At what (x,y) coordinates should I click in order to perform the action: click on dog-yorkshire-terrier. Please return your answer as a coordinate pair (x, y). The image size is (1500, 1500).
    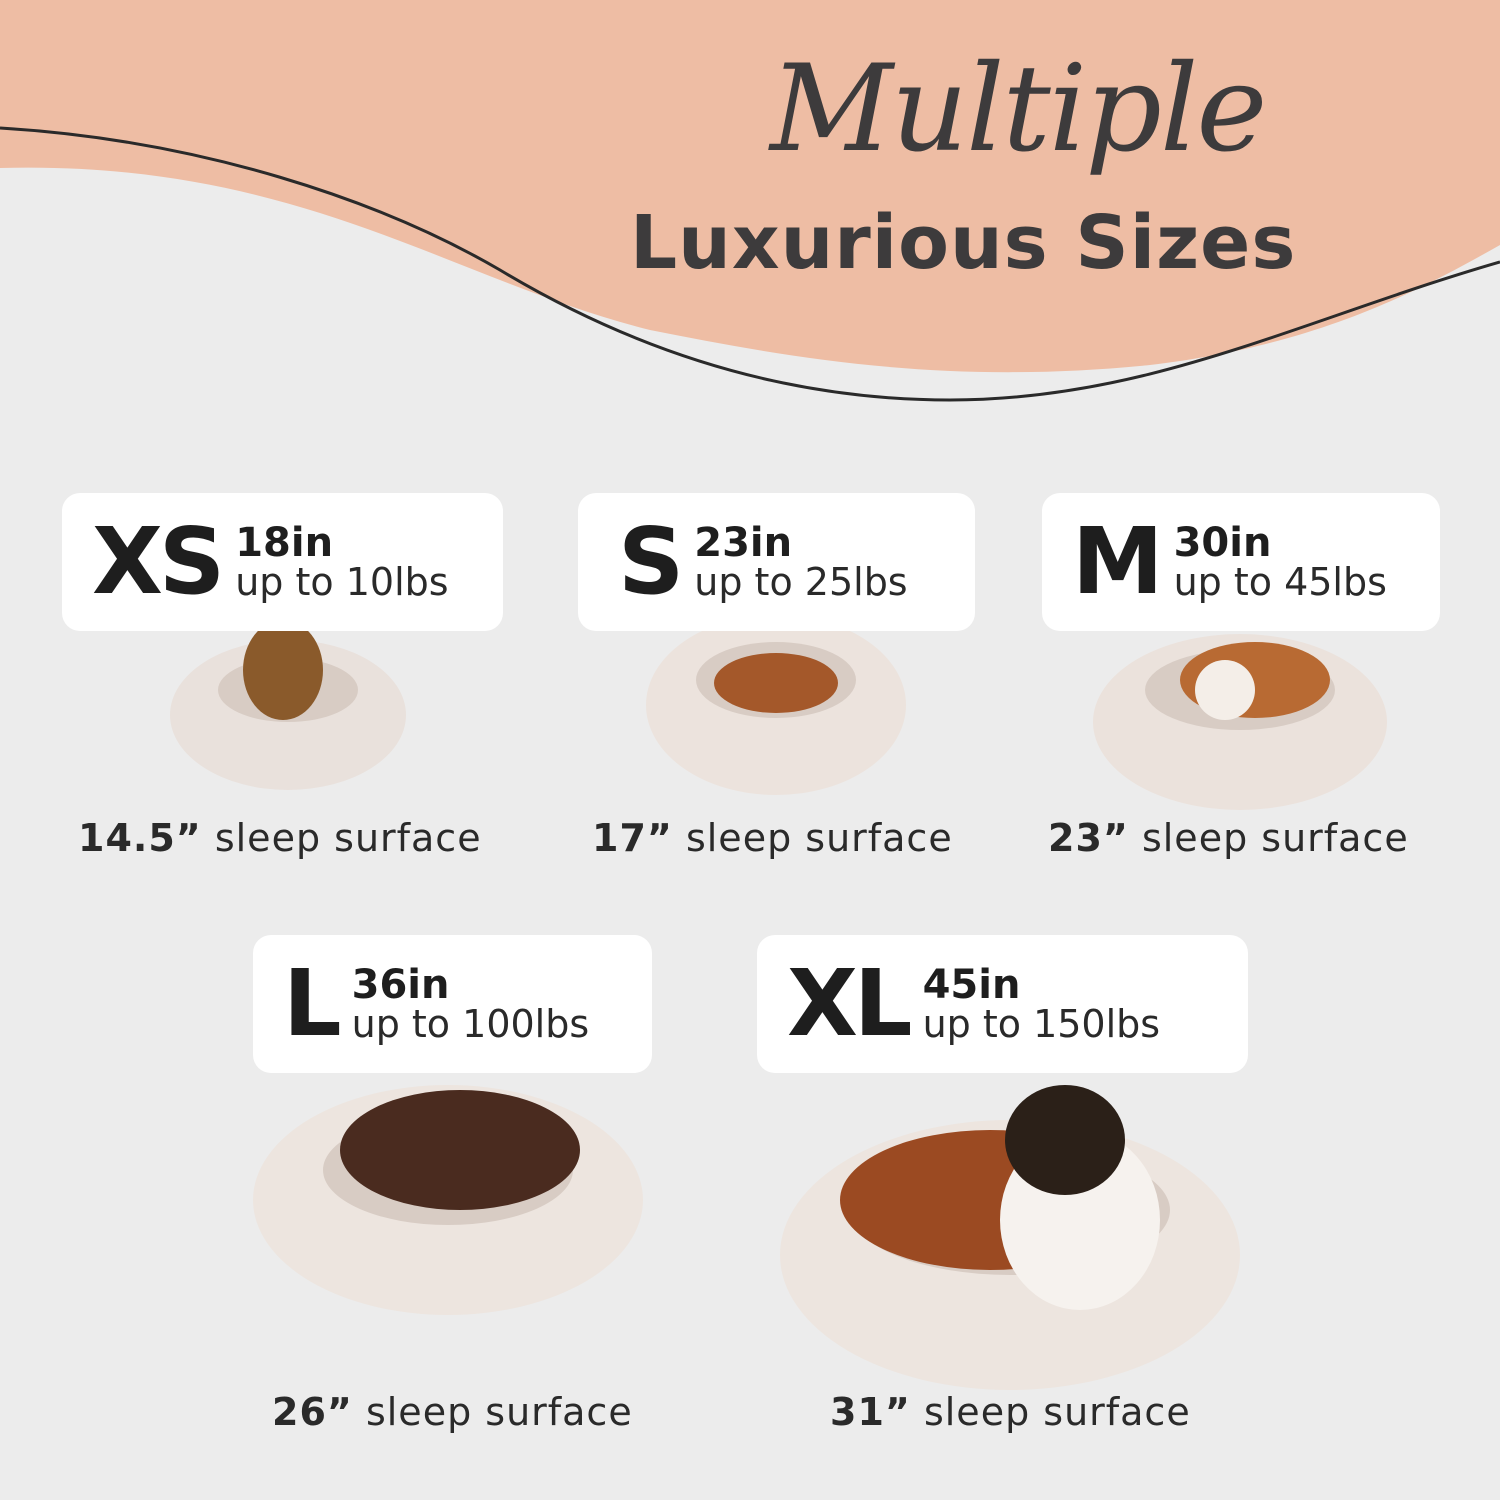
    Looking at the image, I should click on (283, 670).